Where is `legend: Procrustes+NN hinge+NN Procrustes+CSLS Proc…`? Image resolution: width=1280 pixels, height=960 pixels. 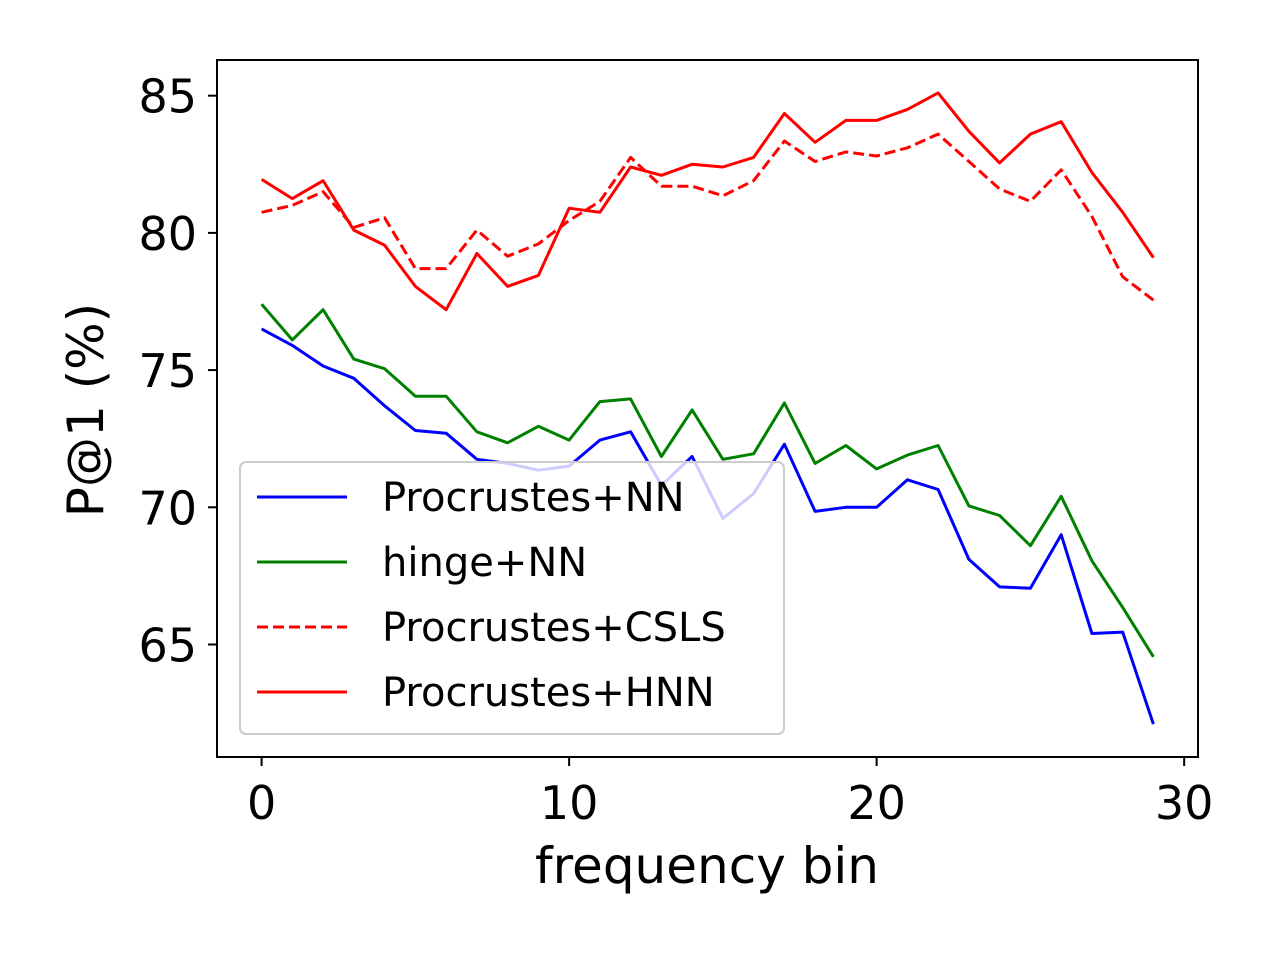
legend: Procrustes+NN hinge+NN Procrustes+CSLS Proc… is located at coordinates (512, 598).